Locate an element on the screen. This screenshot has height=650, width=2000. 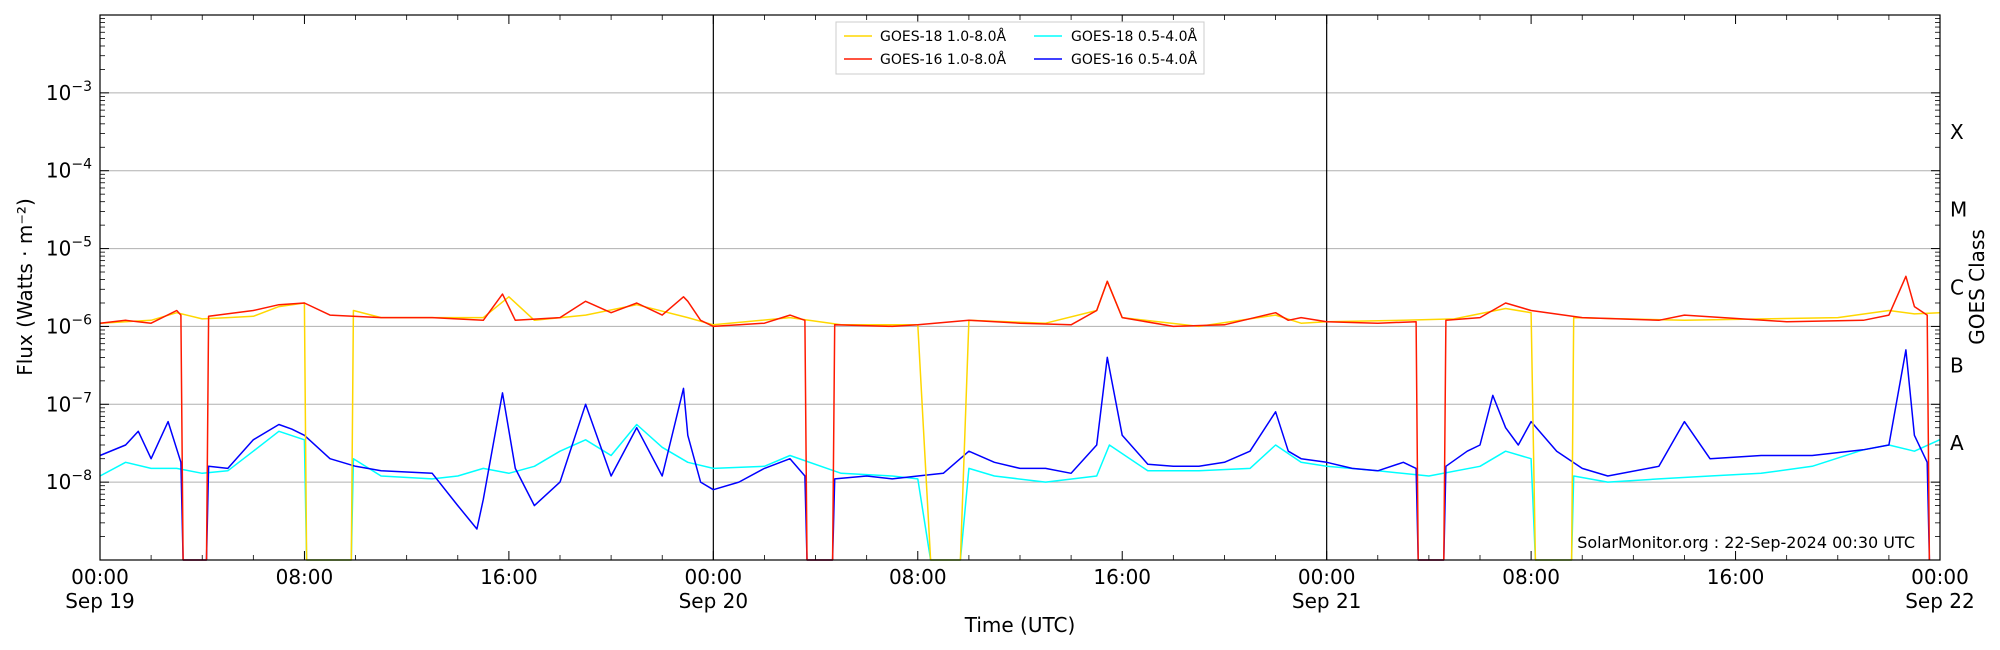
x-tick-date-label: Sep 19 is located at coordinates (100, 601).